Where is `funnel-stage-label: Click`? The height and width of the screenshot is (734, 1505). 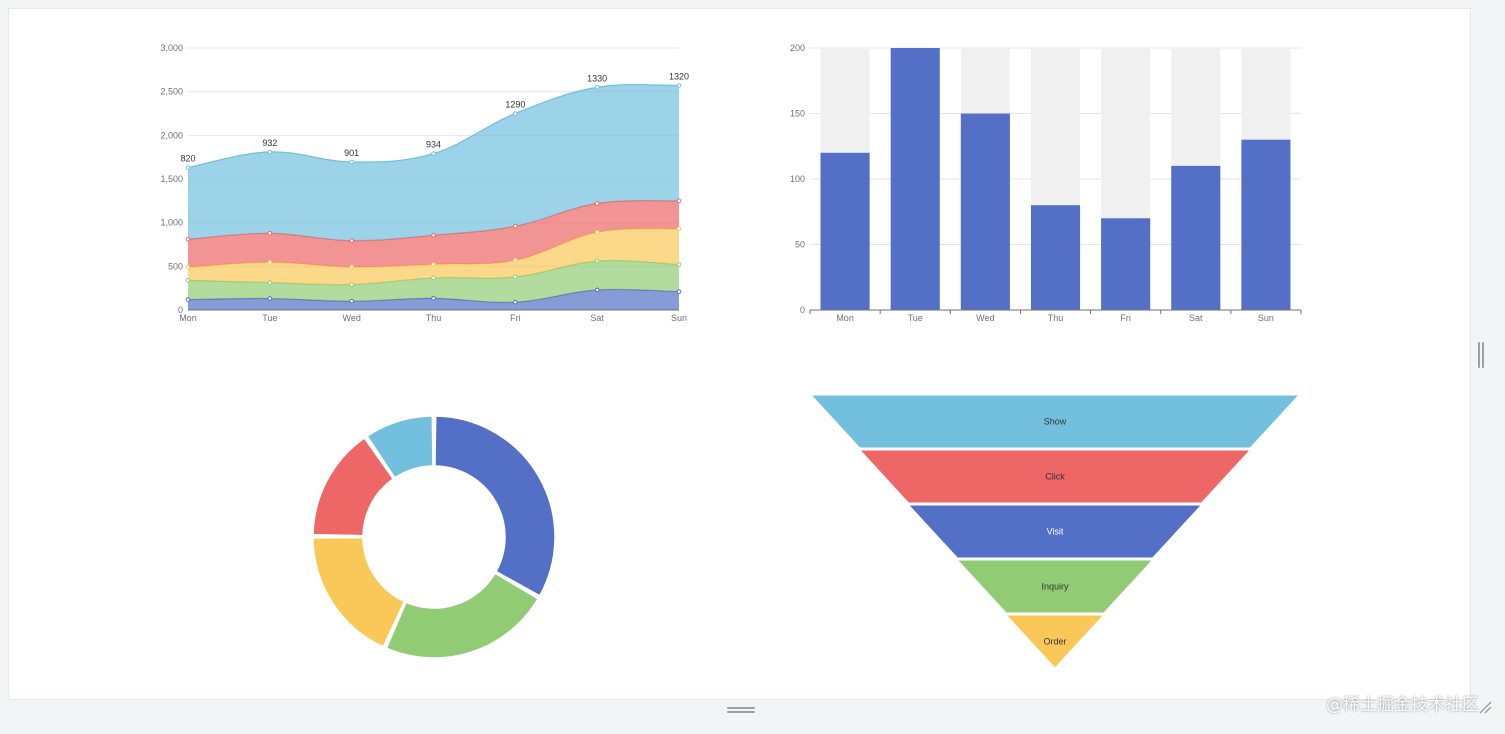
funnel-stage-label: Click is located at coordinates (1055, 477).